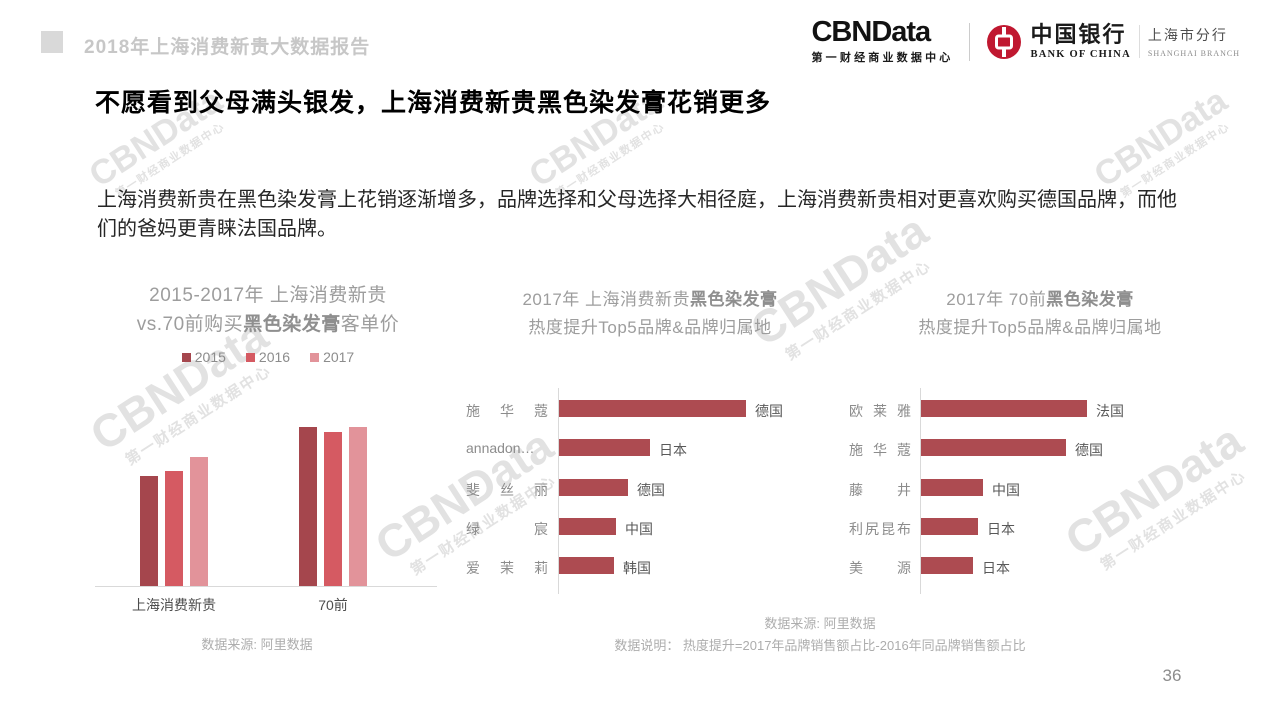 The image size is (1280, 720). I want to click on cbndata-logo-text: CBNData, so click(871, 32).